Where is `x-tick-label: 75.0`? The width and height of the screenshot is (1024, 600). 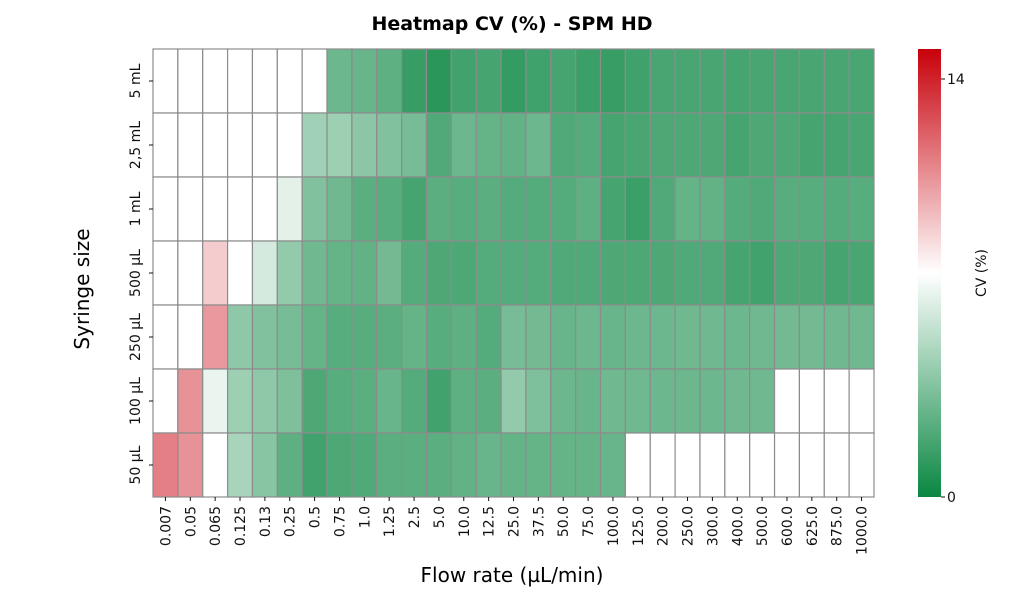
x-tick-label: 75.0 is located at coordinates (589, 521).